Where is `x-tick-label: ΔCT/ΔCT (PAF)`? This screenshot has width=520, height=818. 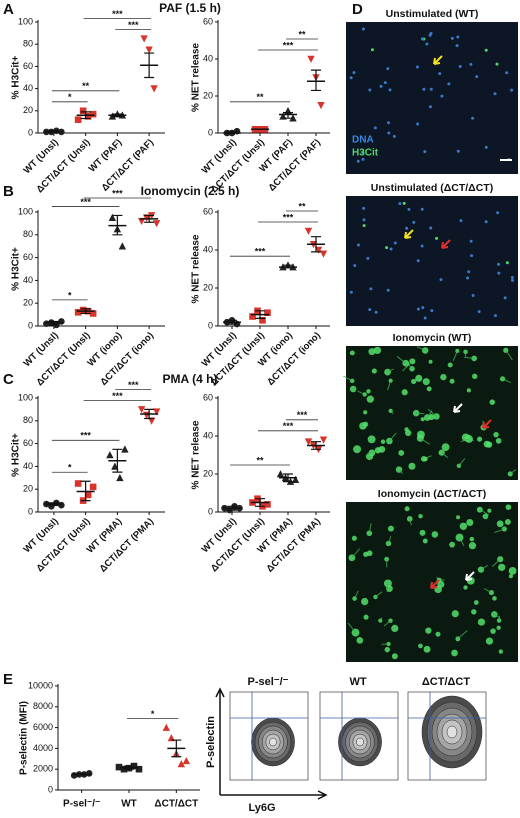 x-tick-label: ΔCT/ΔCT (PAF) is located at coordinates (294, 165).